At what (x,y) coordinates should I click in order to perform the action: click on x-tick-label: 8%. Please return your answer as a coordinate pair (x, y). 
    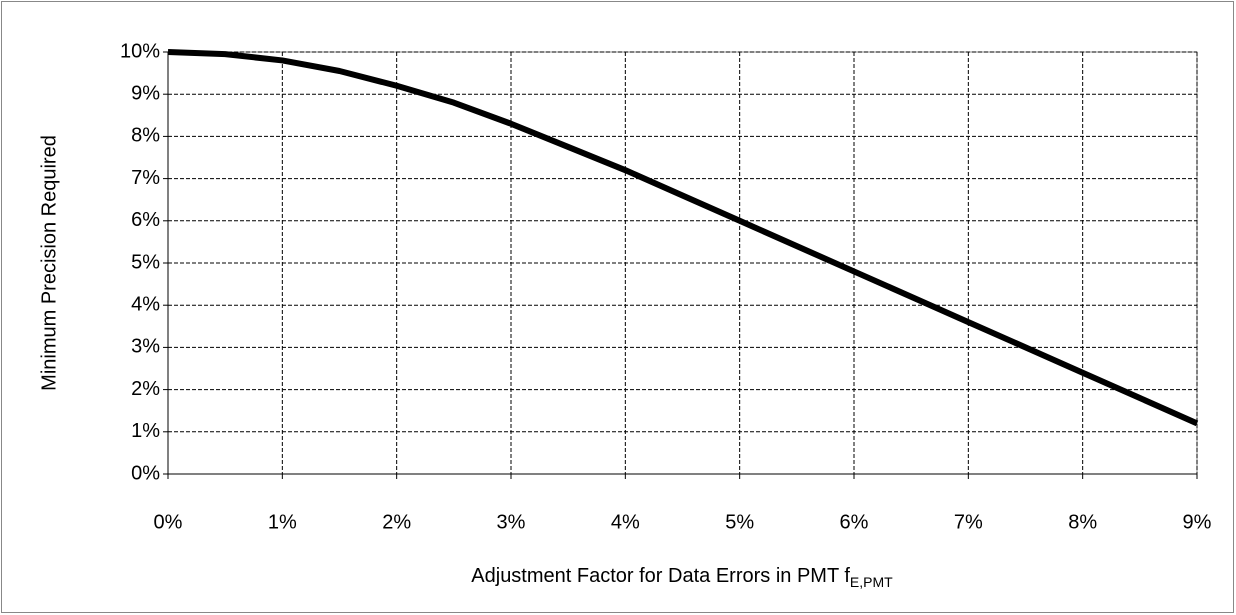
    Looking at the image, I should click on (1082, 522).